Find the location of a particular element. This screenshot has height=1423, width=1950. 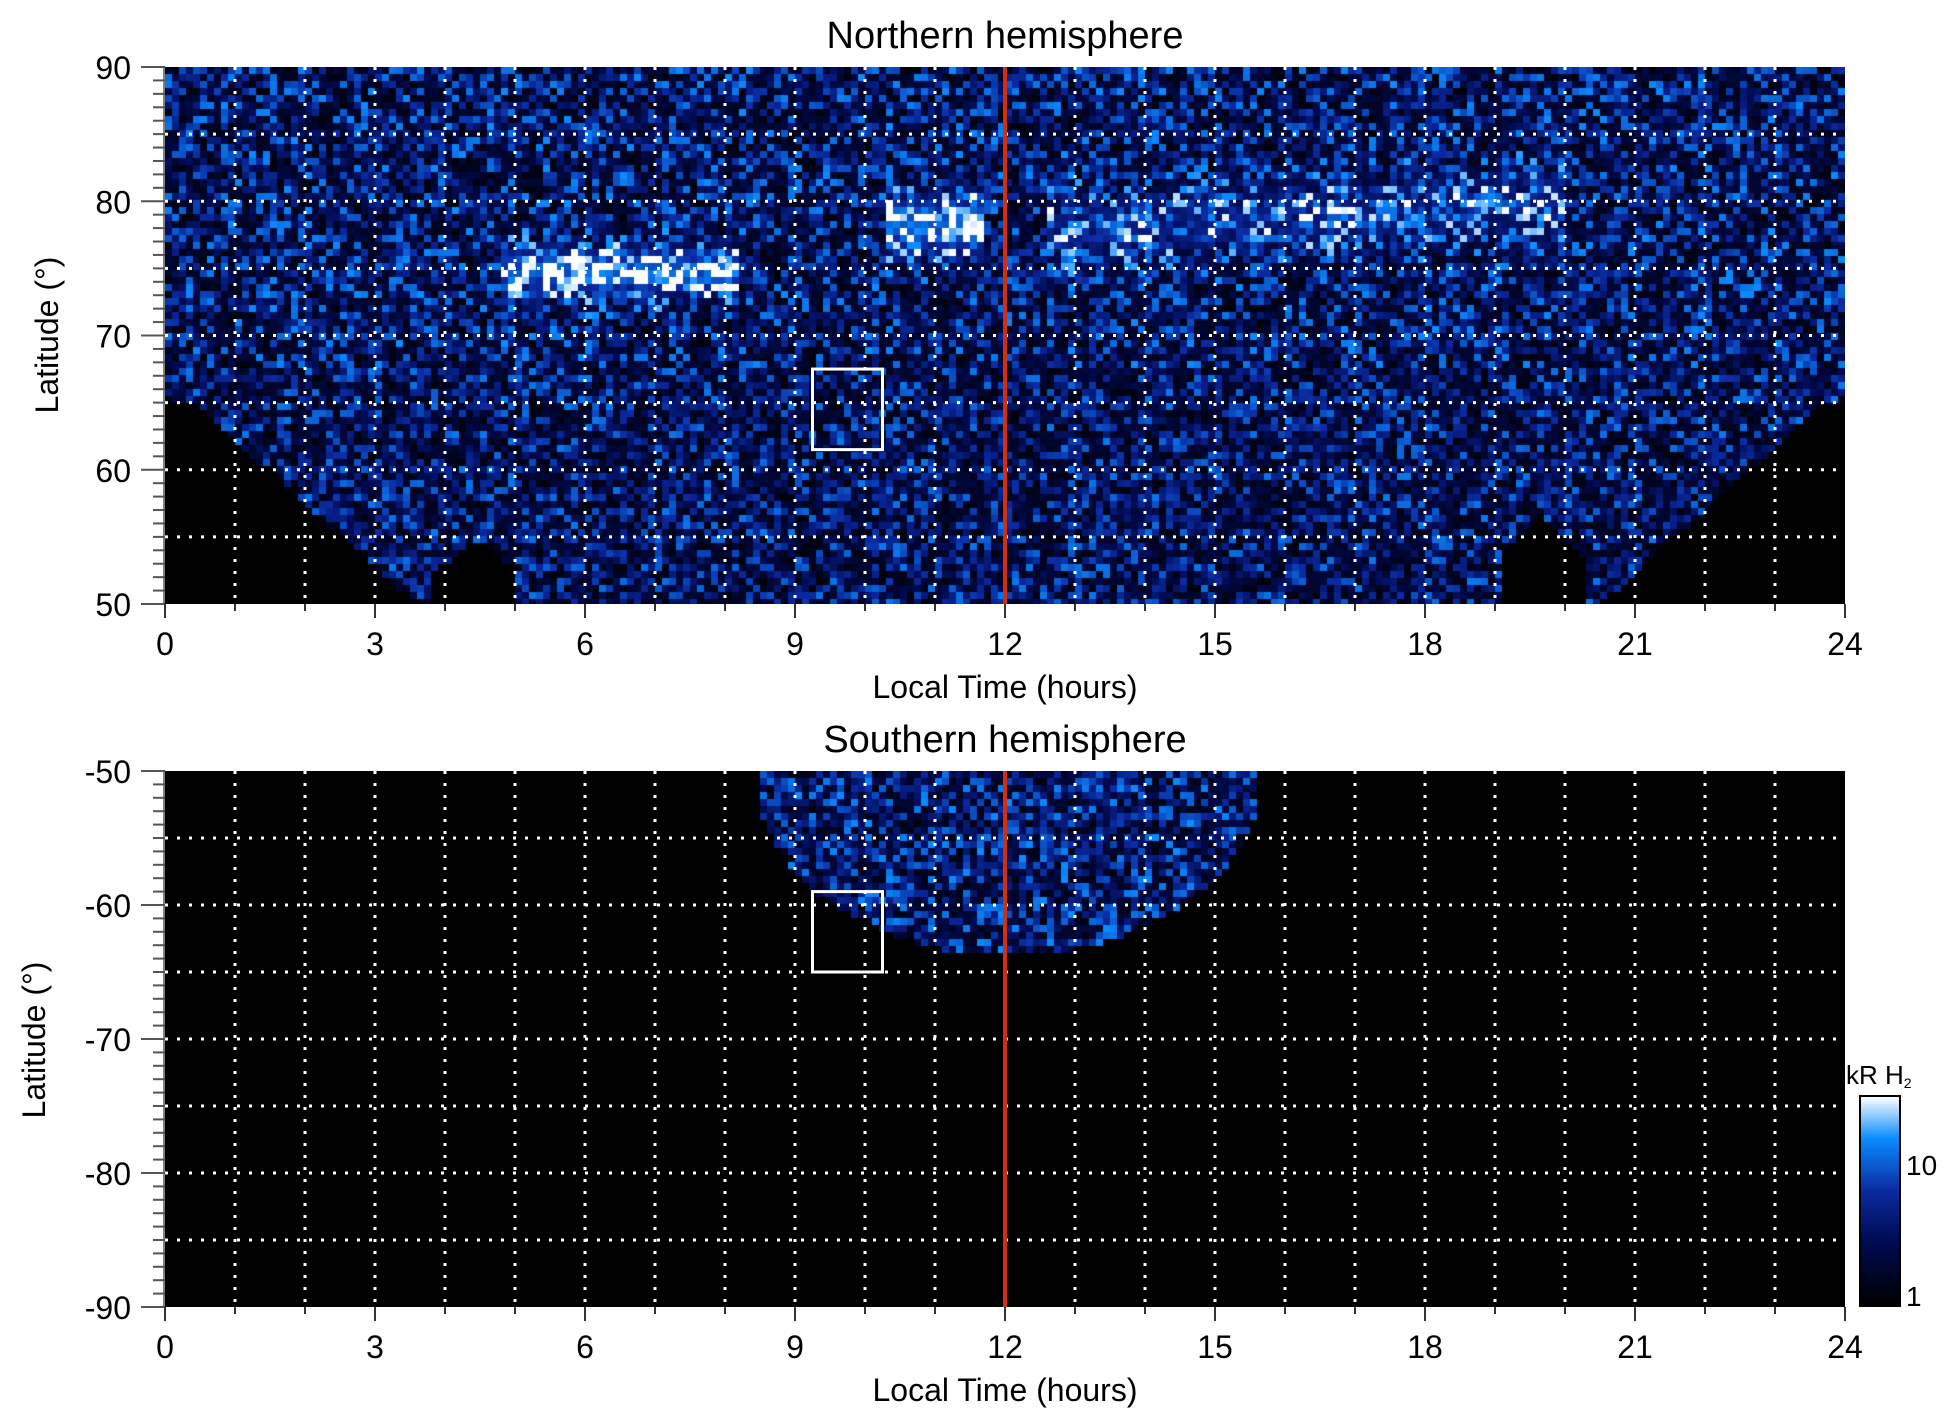

colorbar-label: kR H2 is located at coordinates (1879, 1075).